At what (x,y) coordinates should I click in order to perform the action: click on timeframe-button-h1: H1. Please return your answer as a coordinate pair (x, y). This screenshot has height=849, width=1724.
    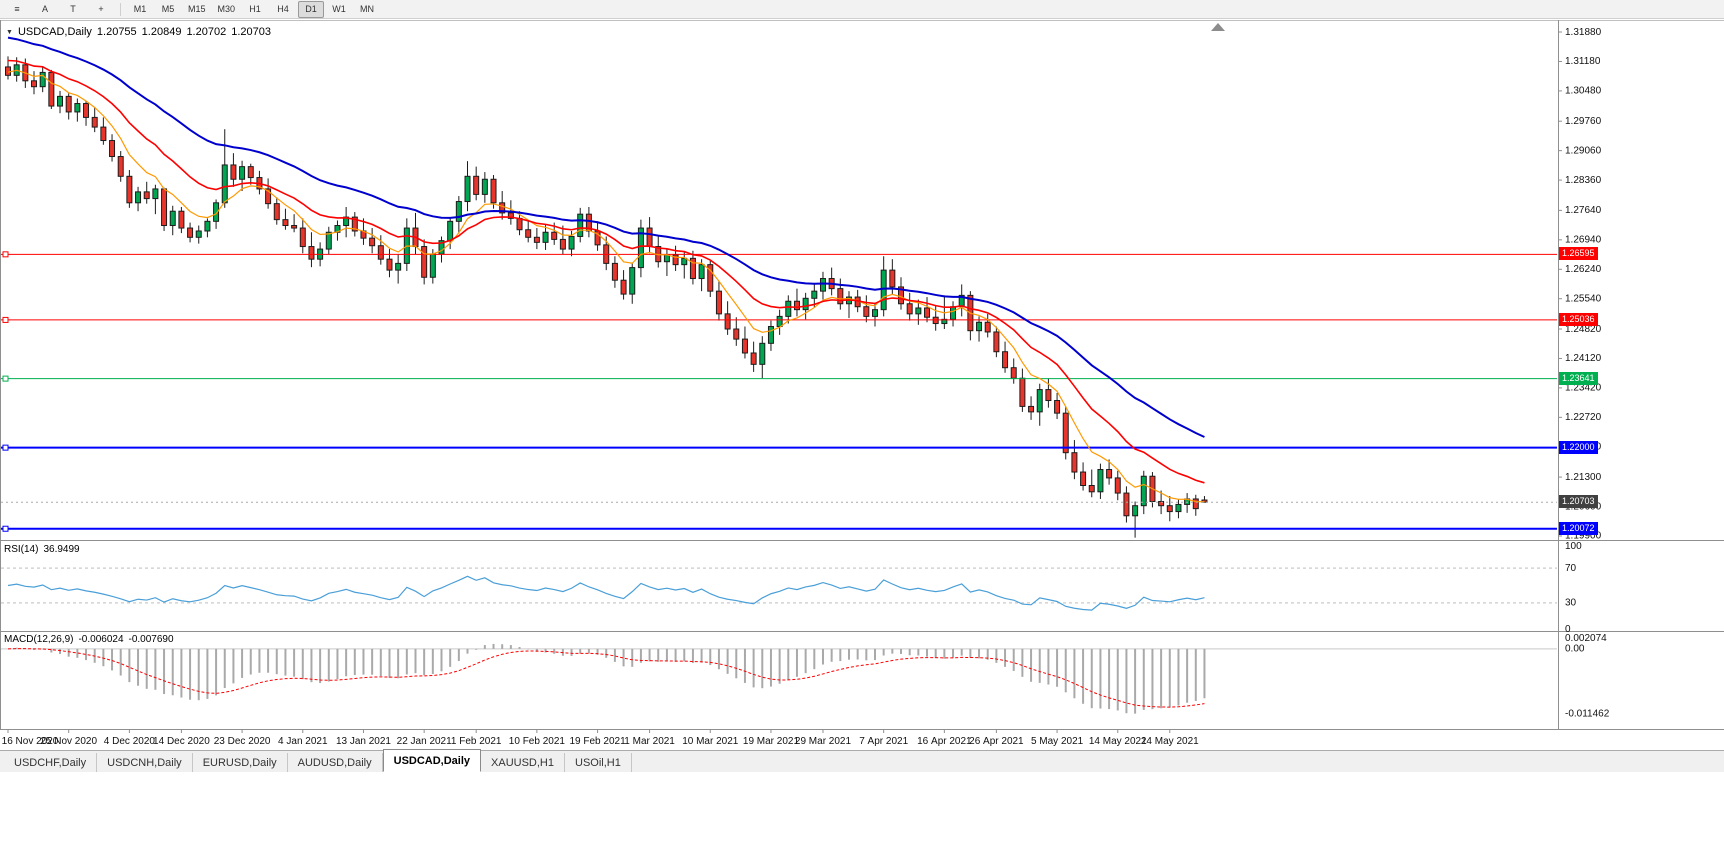
    Looking at the image, I should click on (255, 9).